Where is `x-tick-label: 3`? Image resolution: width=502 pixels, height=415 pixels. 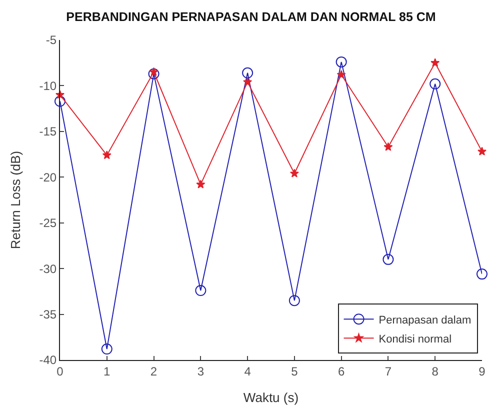
x-tick-label: 3 is located at coordinates (200, 371).